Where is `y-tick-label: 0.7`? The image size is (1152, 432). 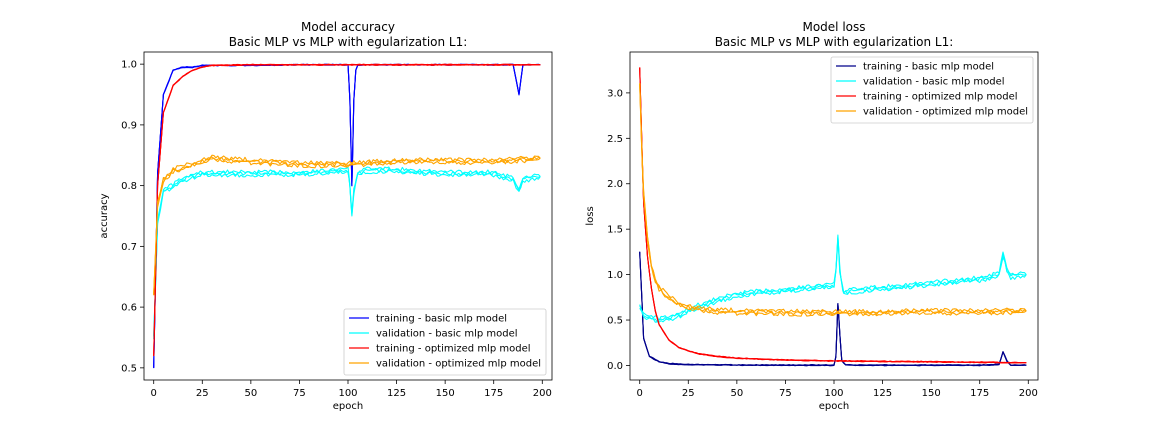
y-tick-label: 0.7 is located at coordinates (129, 247).